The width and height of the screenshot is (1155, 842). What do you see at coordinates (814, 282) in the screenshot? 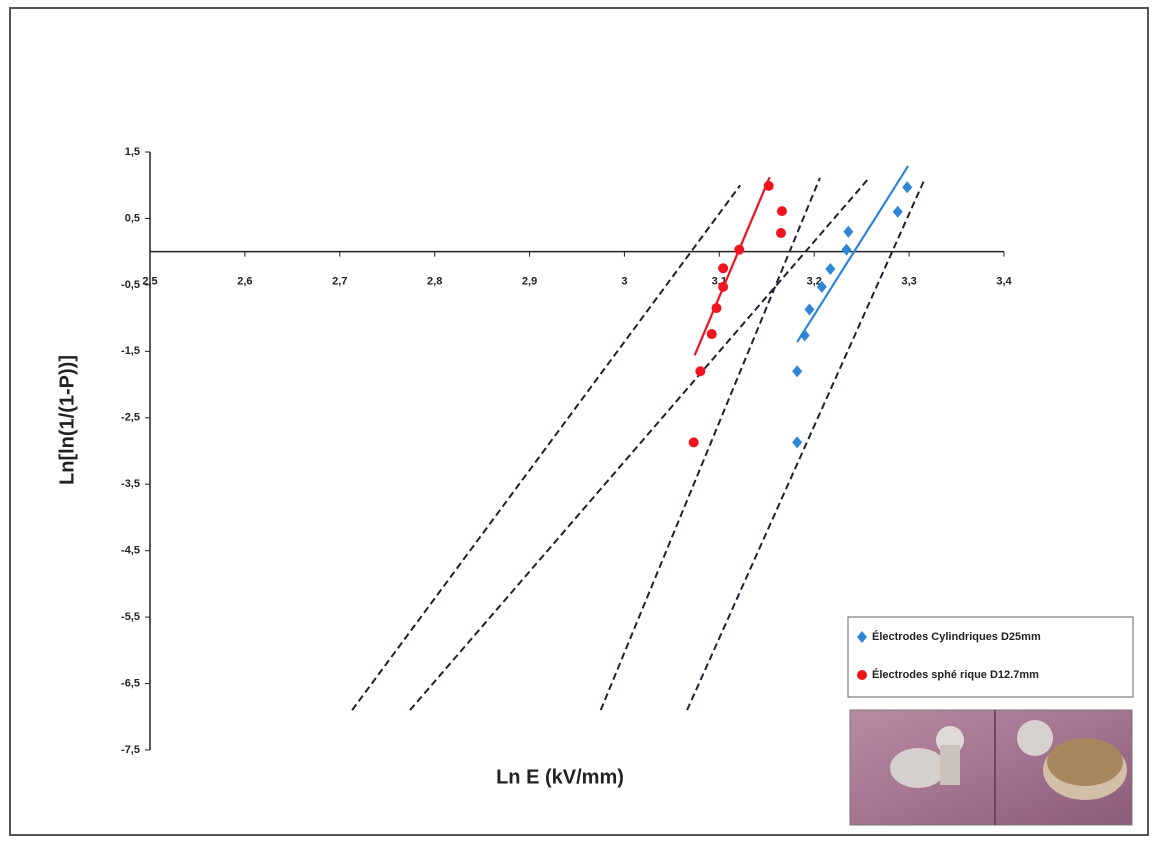
I see `x-tick-label: 3,2` at bounding box center [814, 282].